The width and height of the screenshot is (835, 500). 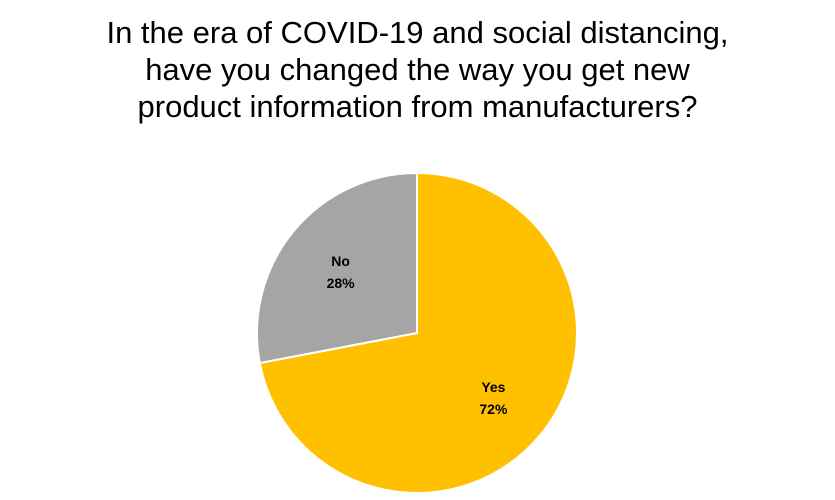 I want to click on slice-label-no: No, so click(x=340, y=261).